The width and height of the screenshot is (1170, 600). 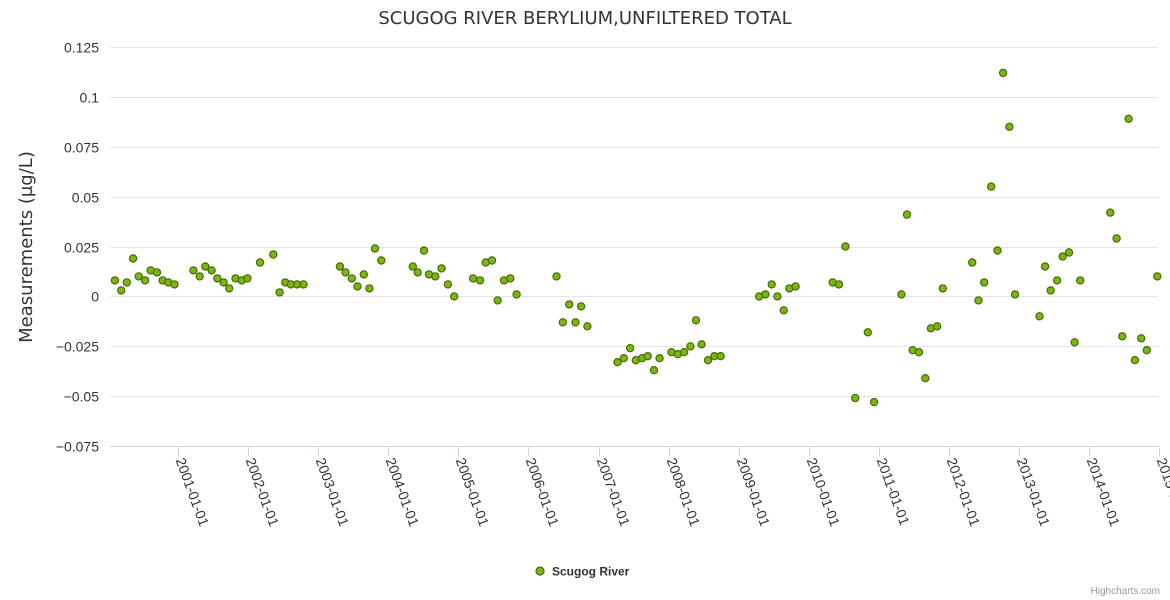 What do you see at coordinates (591, 572) in the screenshot?
I see `legend-item-scugog-river: Scugog River` at bounding box center [591, 572].